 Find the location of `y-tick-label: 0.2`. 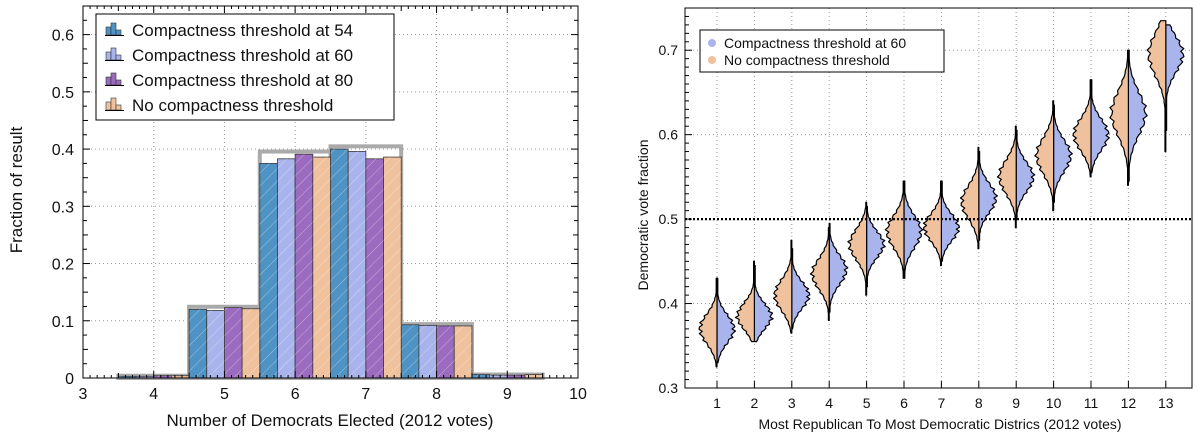

y-tick-label: 0.2 is located at coordinates (63, 265).